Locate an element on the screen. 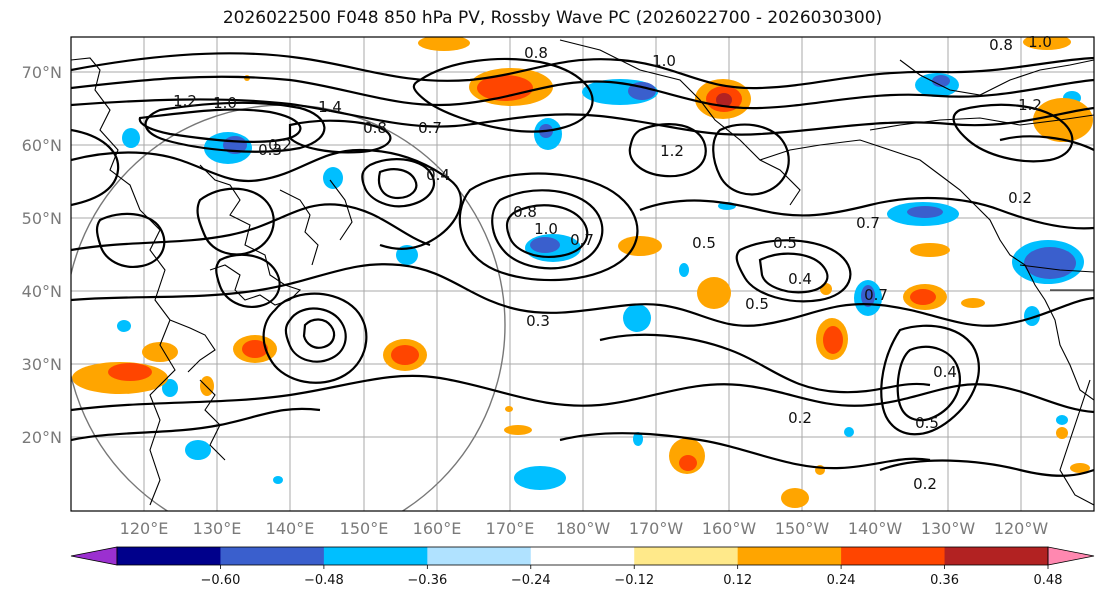  lat-tick-label: 60°N is located at coordinates (42, 145).